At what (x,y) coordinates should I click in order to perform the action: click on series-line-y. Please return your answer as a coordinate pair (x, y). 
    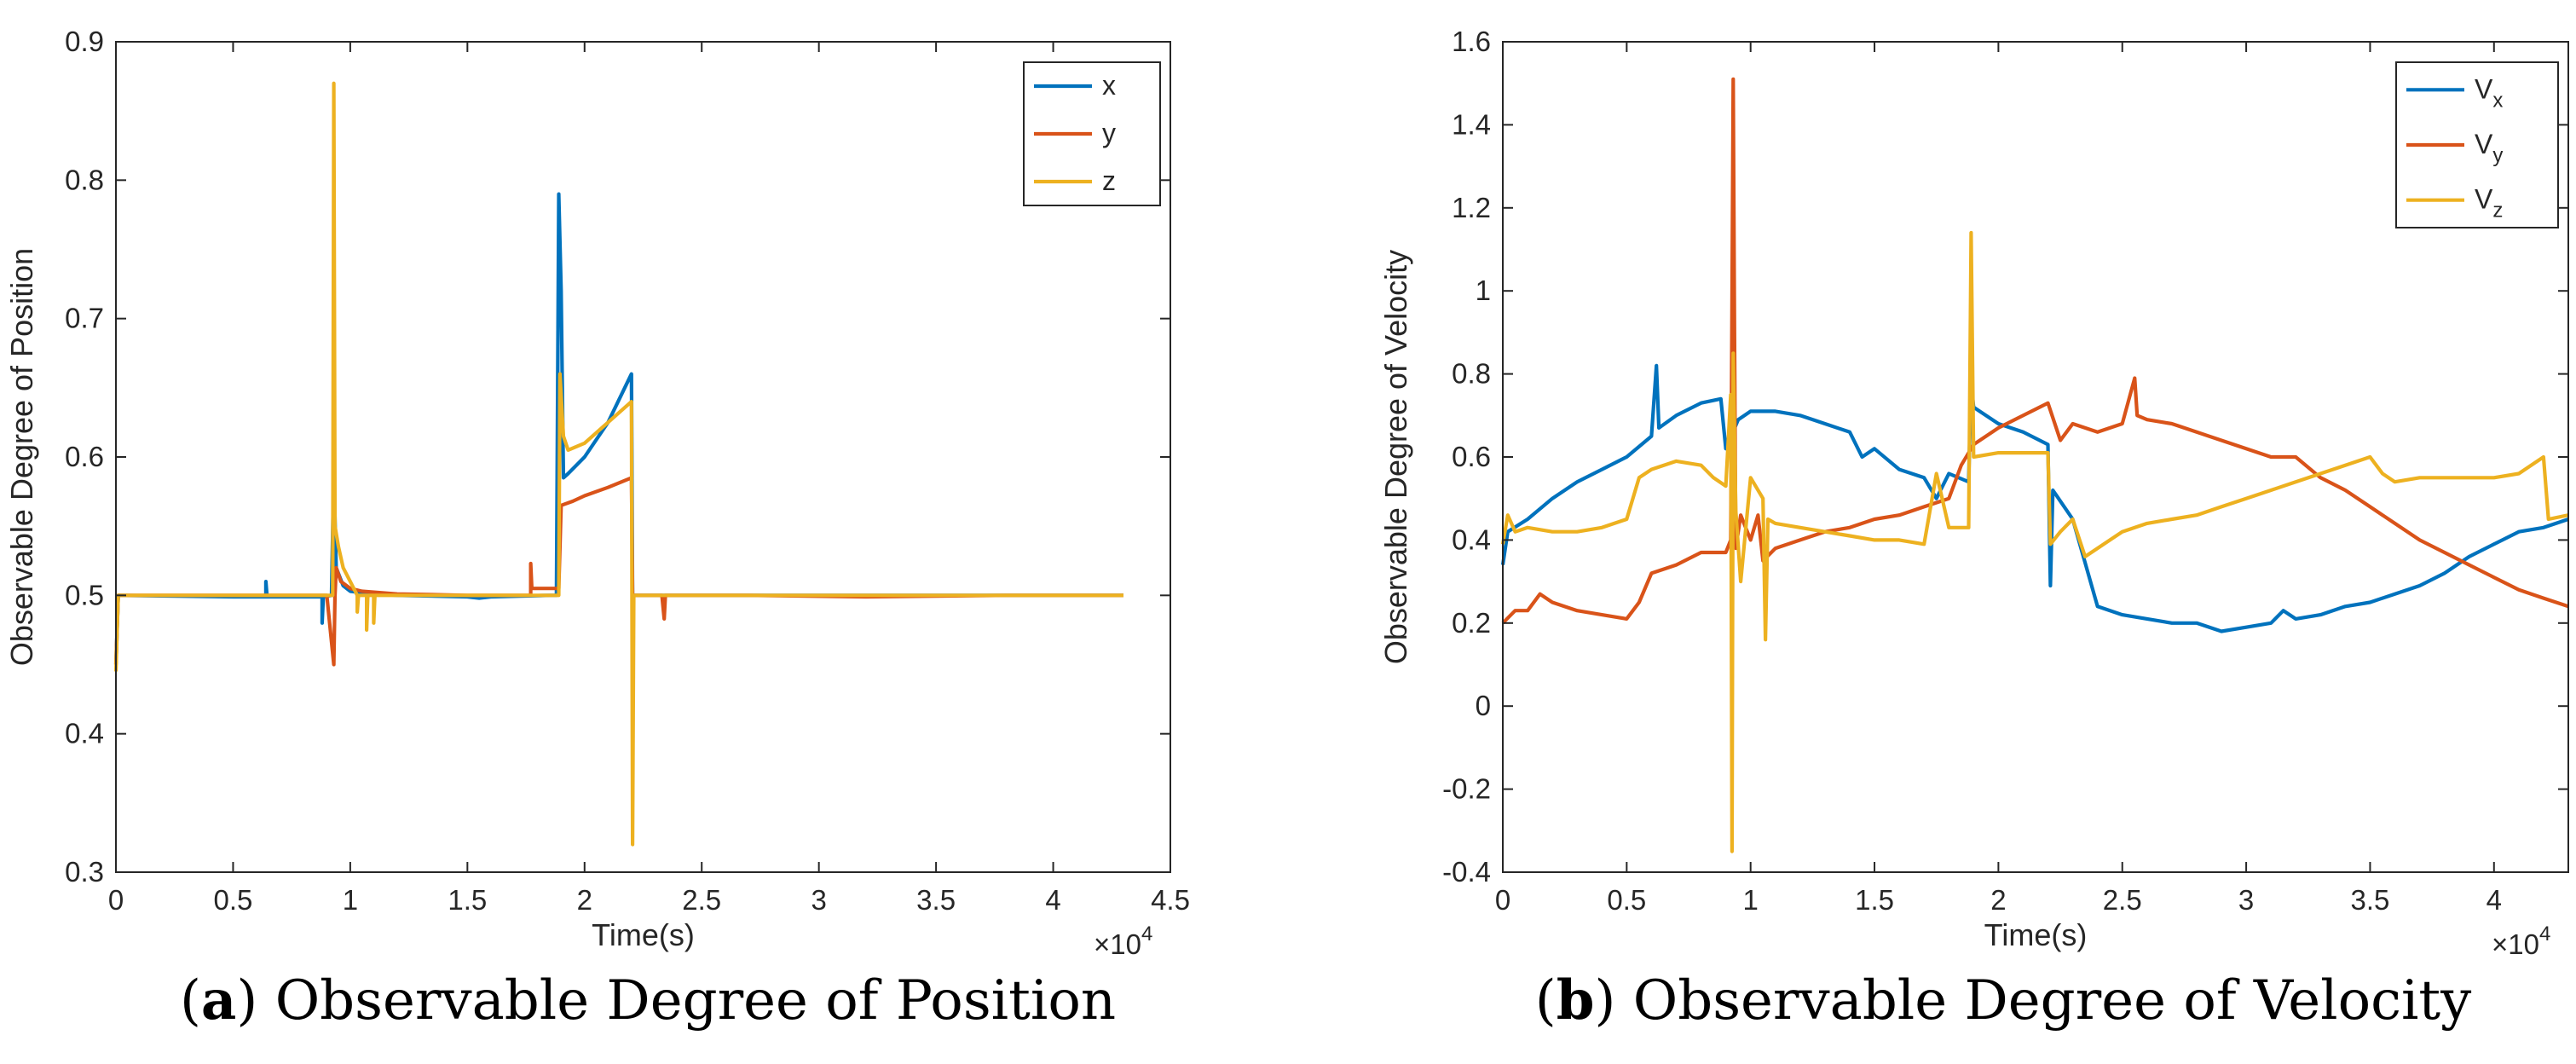
    Looking at the image, I should click on (618, 571).